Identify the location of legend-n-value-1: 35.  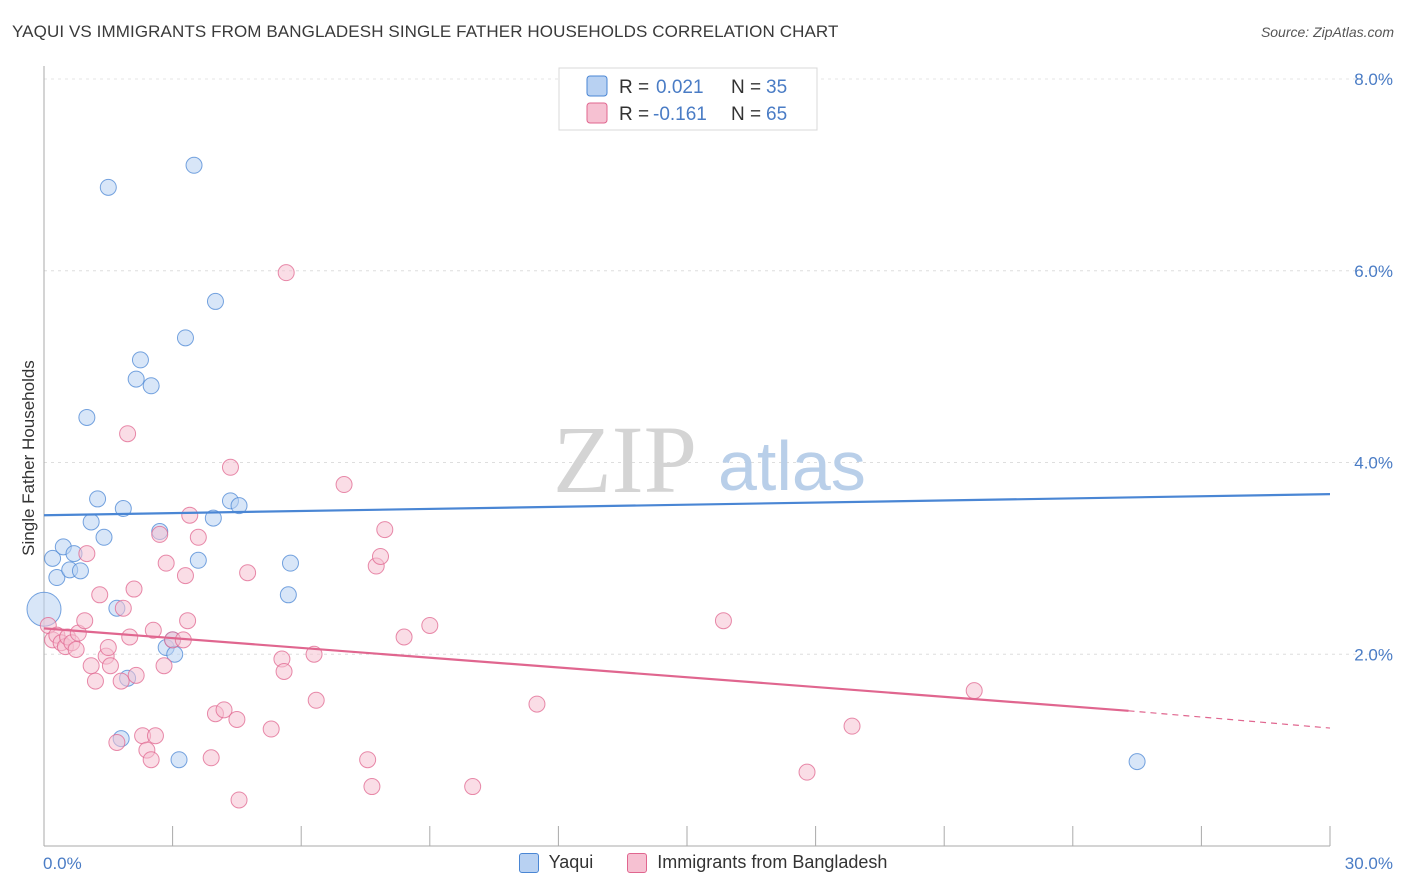
(776, 87).